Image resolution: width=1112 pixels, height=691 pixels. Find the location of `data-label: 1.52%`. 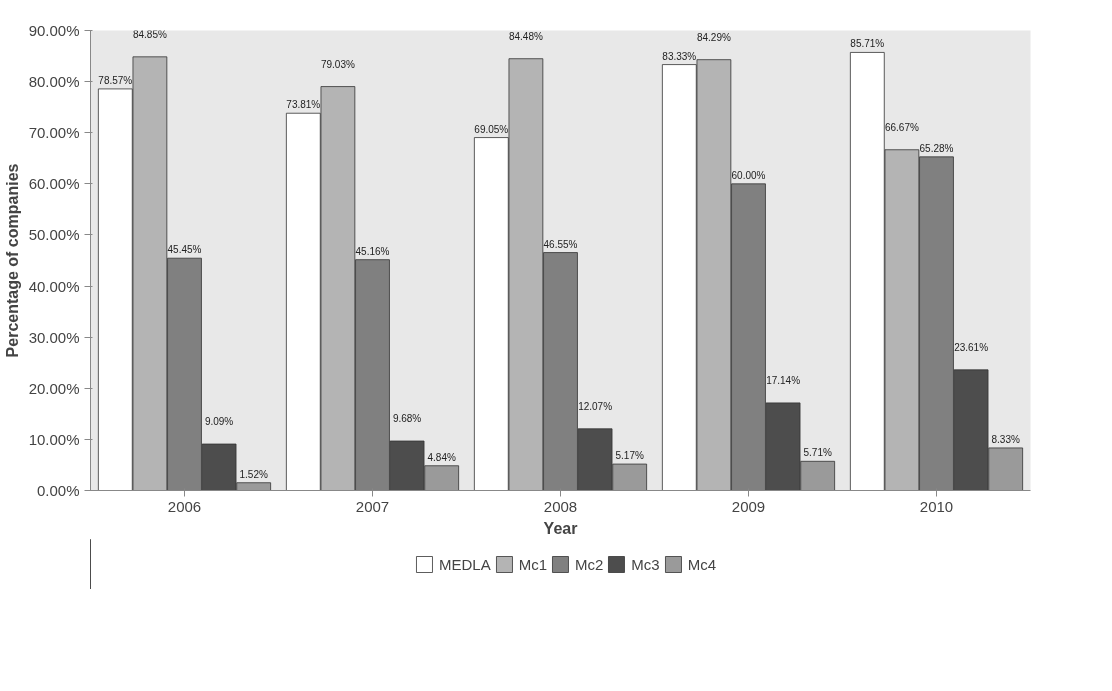

data-label: 1.52% is located at coordinates (253, 474).